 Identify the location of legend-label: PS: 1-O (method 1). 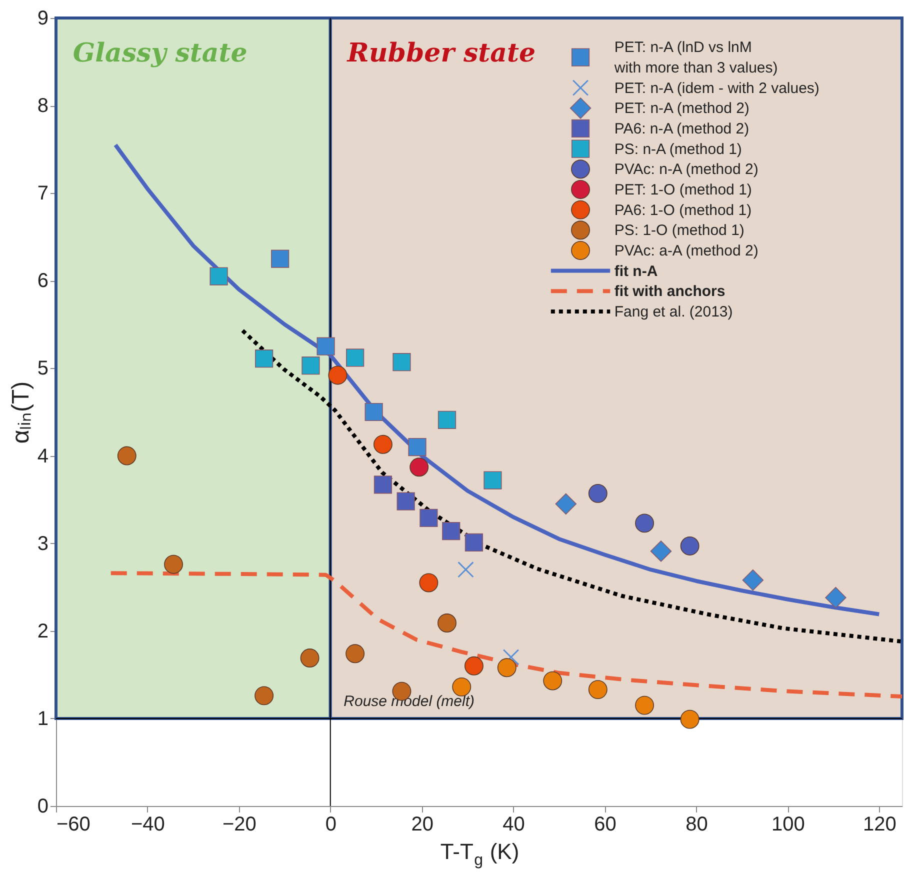
(679, 231).